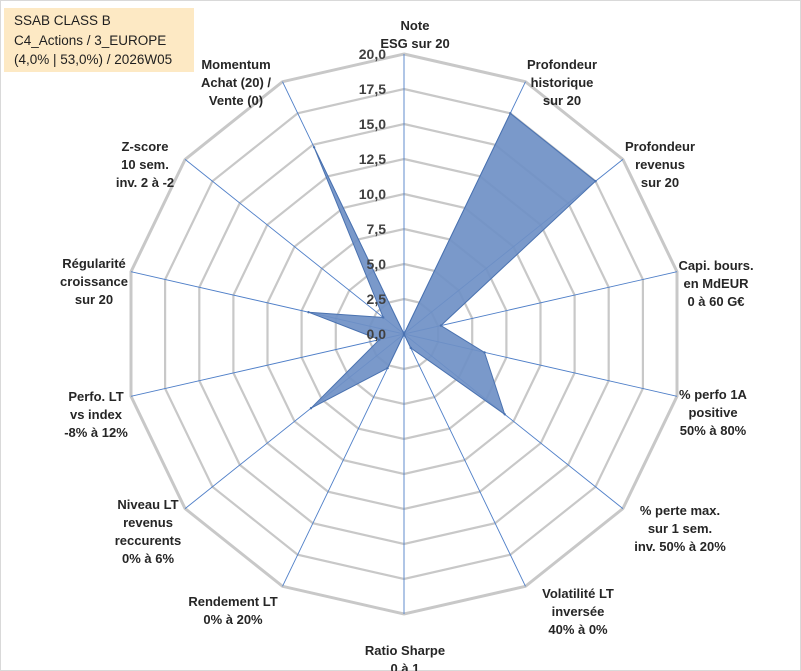  Describe the element at coordinates (377, 229) in the screenshot. I see `tick-label-3: 7,5` at that location.